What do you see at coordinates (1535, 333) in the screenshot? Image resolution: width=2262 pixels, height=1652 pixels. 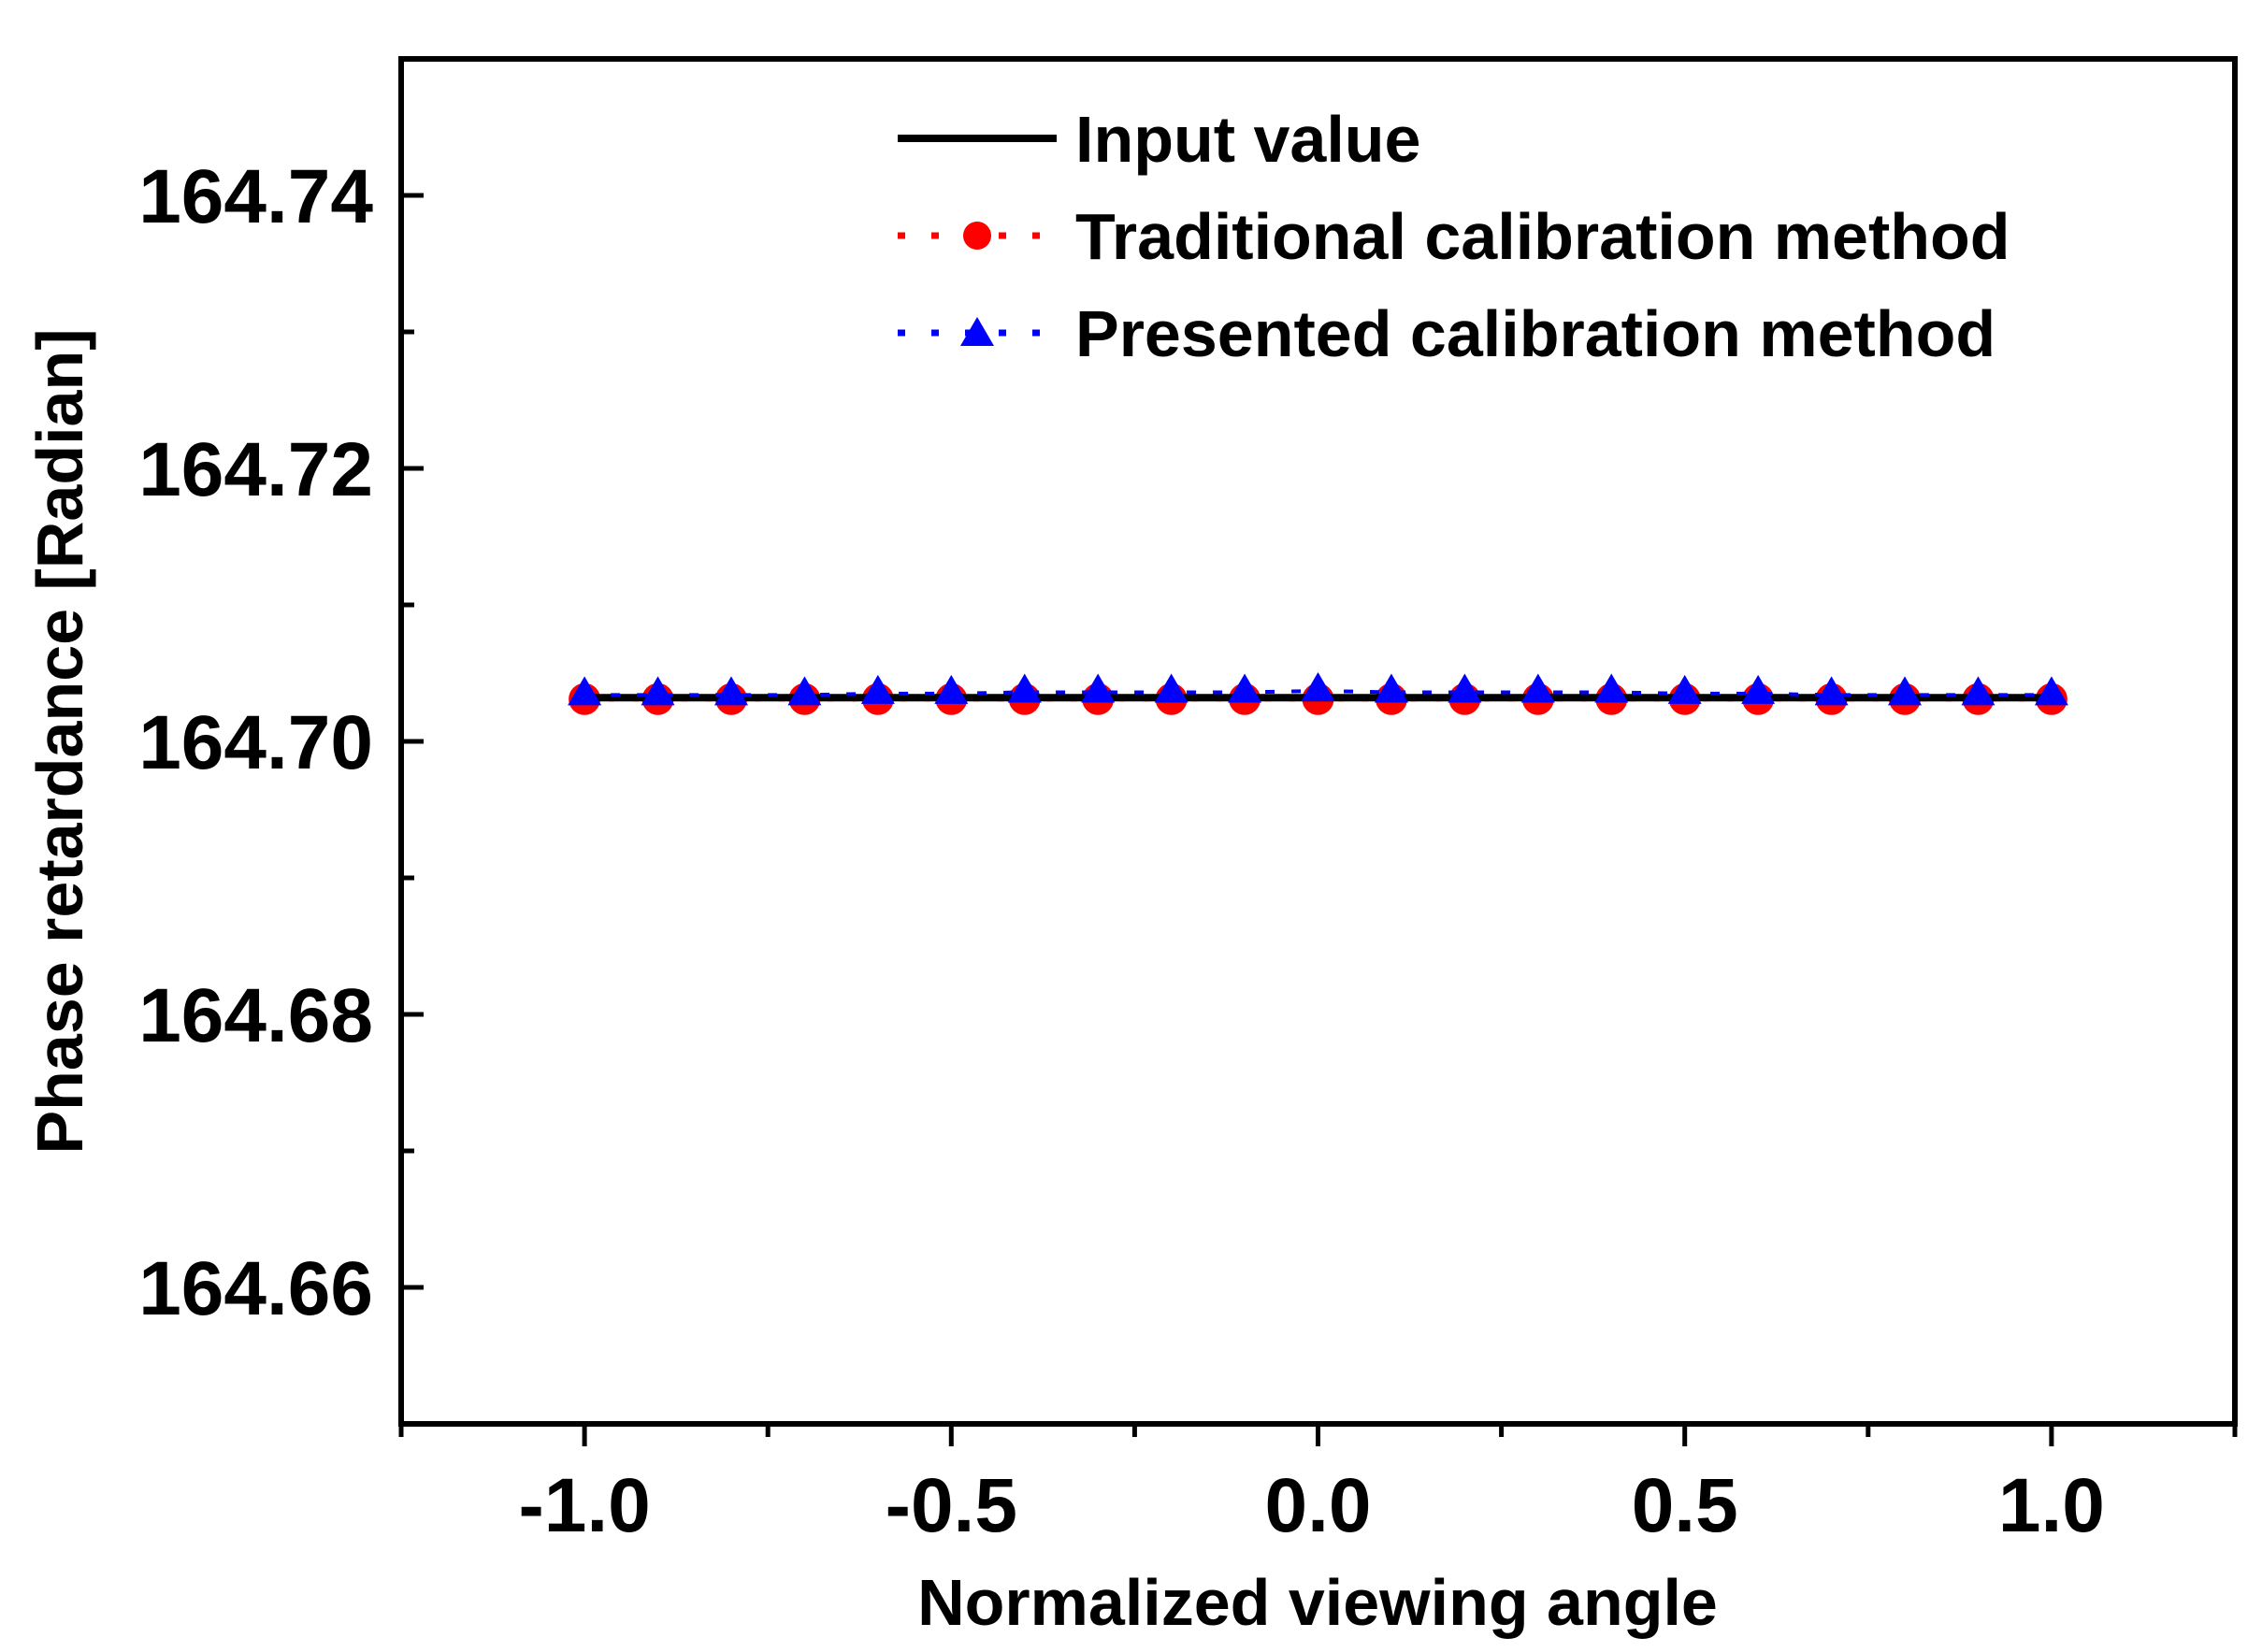 I see `legend-label-presented: Presented calibration method` at bounding box center [1535, 333].